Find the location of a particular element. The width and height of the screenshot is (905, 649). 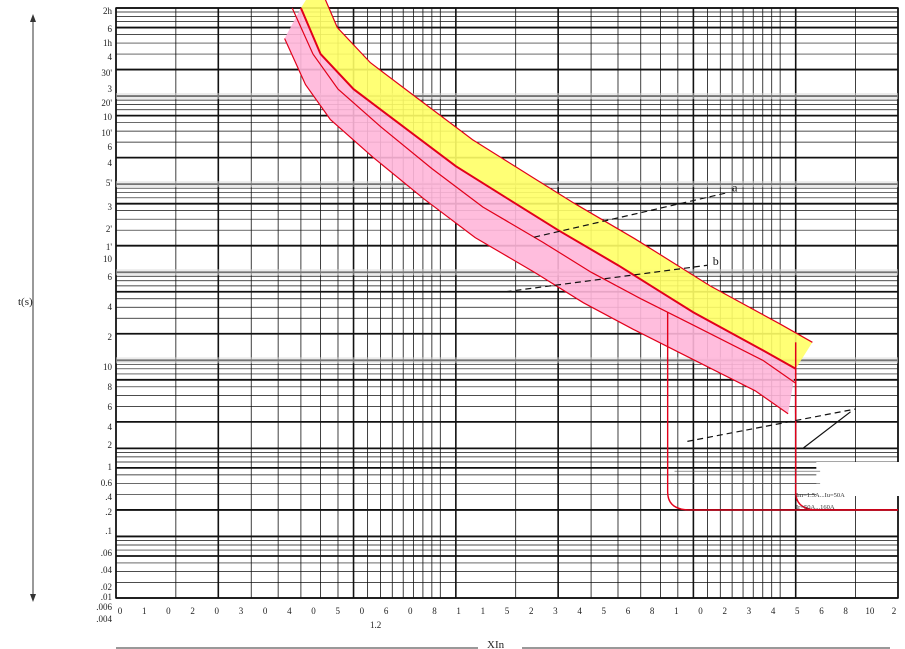

y-tick-label-25: 0.6 is located at coordinates (107, 483).